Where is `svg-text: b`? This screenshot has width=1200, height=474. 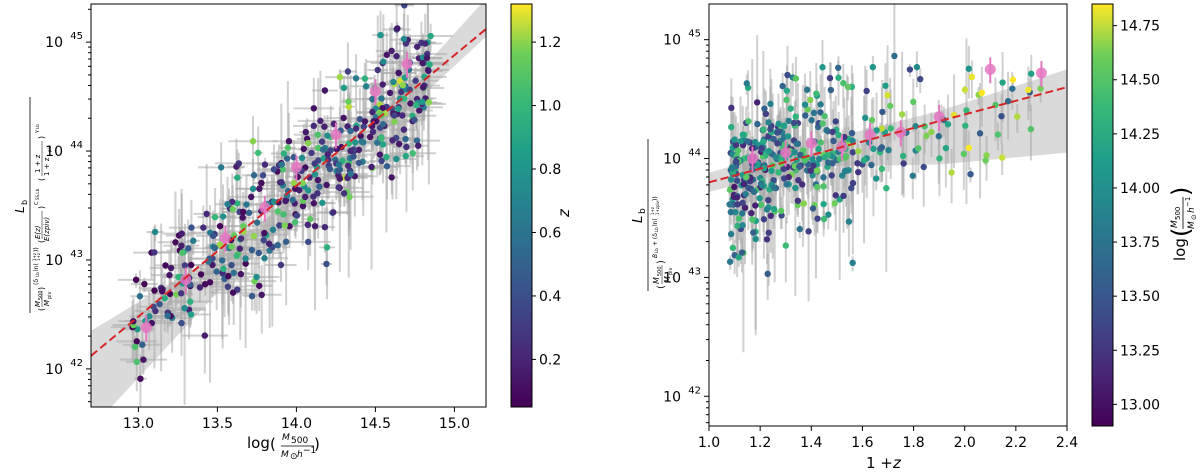 svg-text: b is located at coordinates (24, 202).